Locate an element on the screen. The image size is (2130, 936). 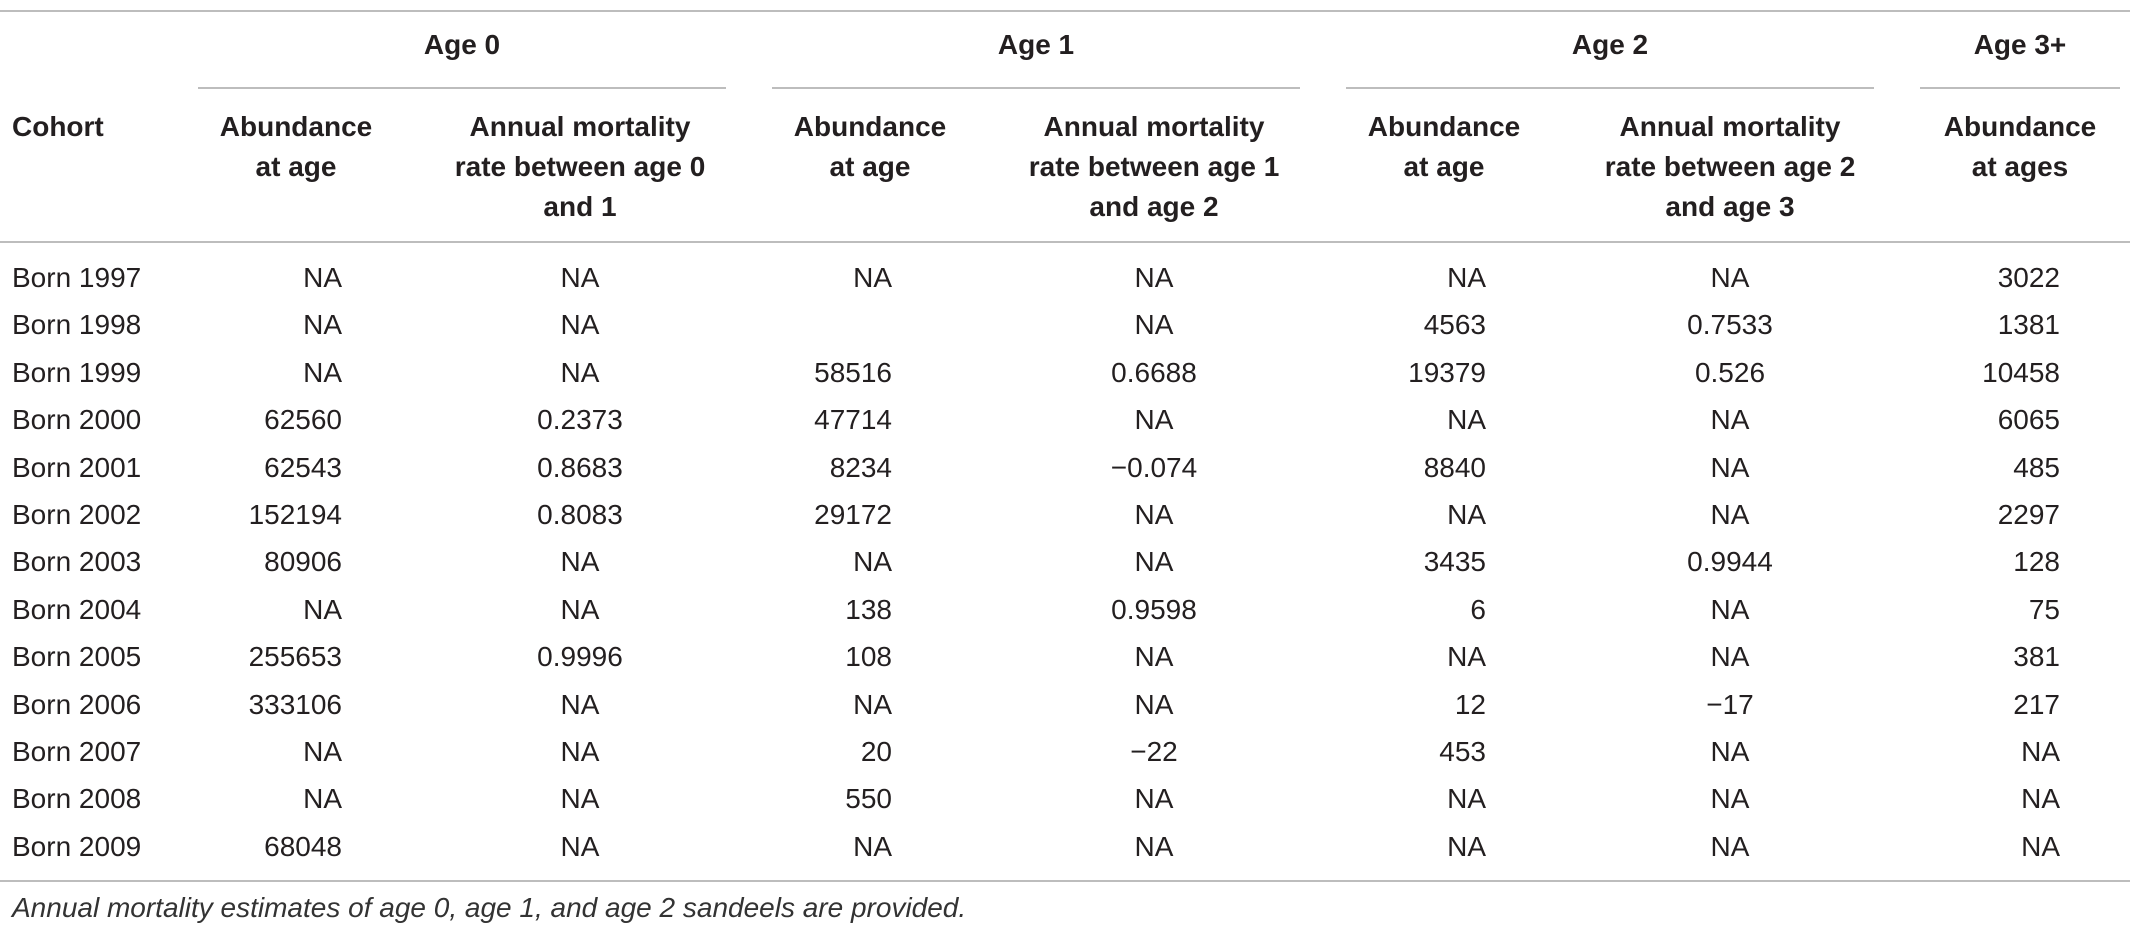
table-cell: 3022 is located at coordinates (2028, 277).